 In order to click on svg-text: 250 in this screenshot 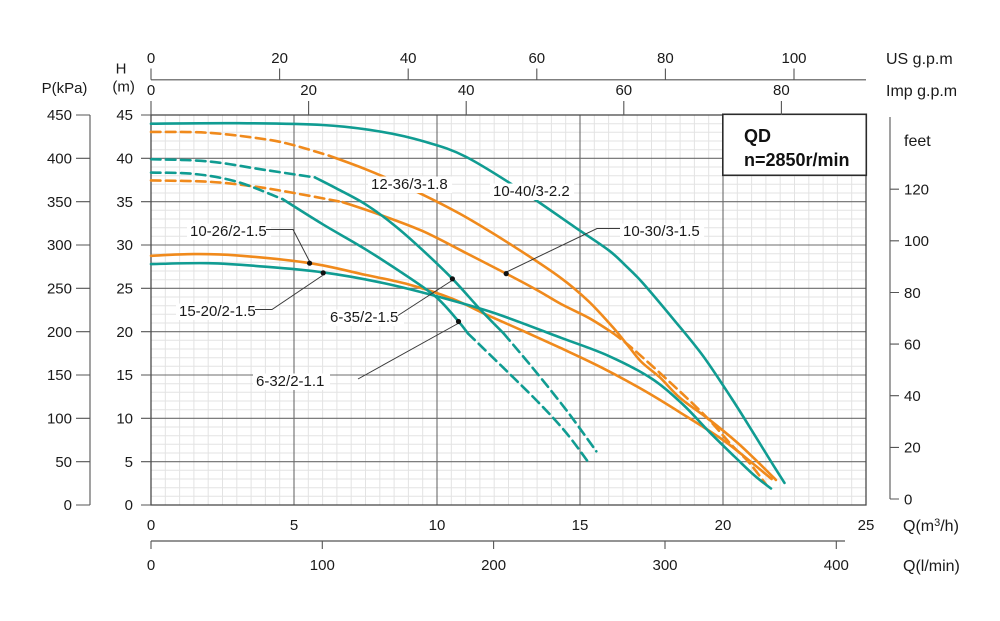, I will do `click(59, 288)`.